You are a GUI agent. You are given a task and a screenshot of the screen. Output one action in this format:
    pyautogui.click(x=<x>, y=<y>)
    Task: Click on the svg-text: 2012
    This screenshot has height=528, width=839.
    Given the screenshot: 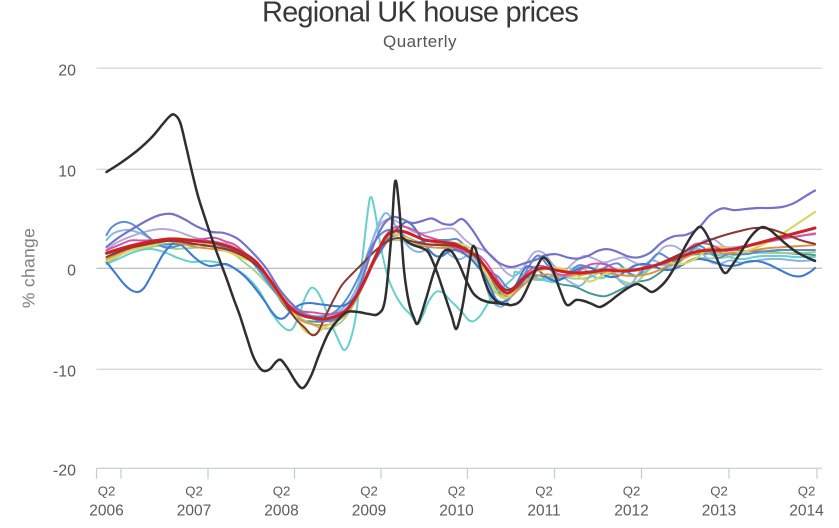 What is the action you would take?
    pyautogui.click(x=631, y=511)
    